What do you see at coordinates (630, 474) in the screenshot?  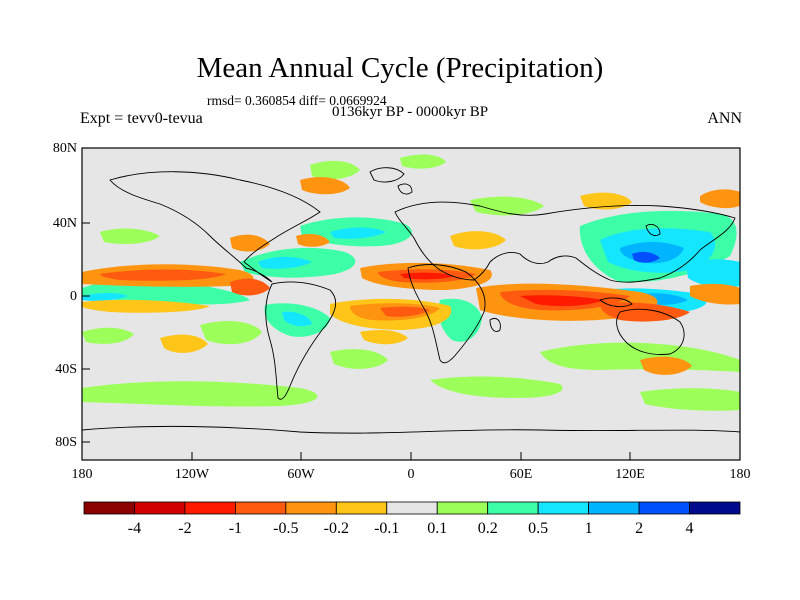 I see `lon-label-120e: 120E` at bounding box center [630, 474].